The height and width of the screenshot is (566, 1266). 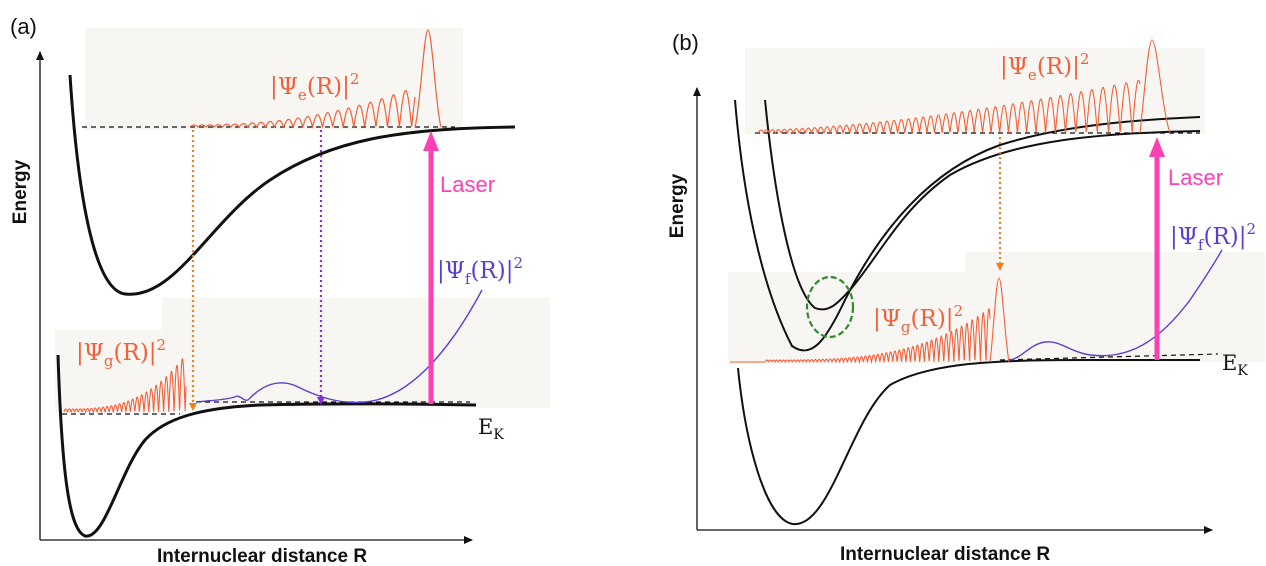 What do you see at coordinates (1213, 237) in the screenshot?
I see `final-wavefunction-label-b: |Ψf(R)|2` at bounding box center [1213, 237].